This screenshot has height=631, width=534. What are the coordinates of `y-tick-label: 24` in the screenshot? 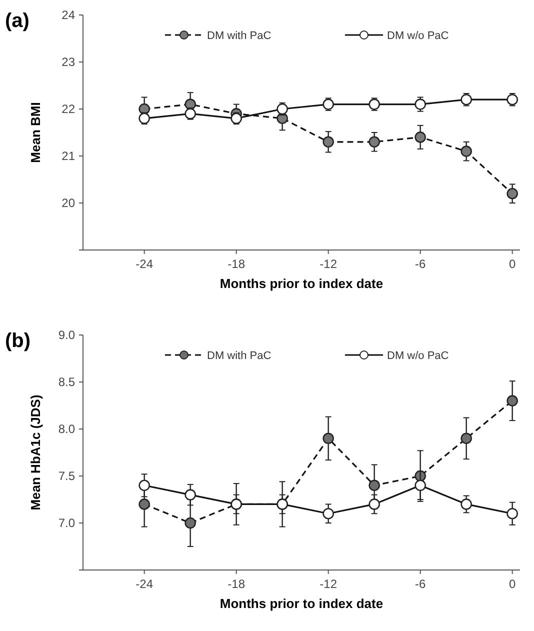 It's located at (69, 15).